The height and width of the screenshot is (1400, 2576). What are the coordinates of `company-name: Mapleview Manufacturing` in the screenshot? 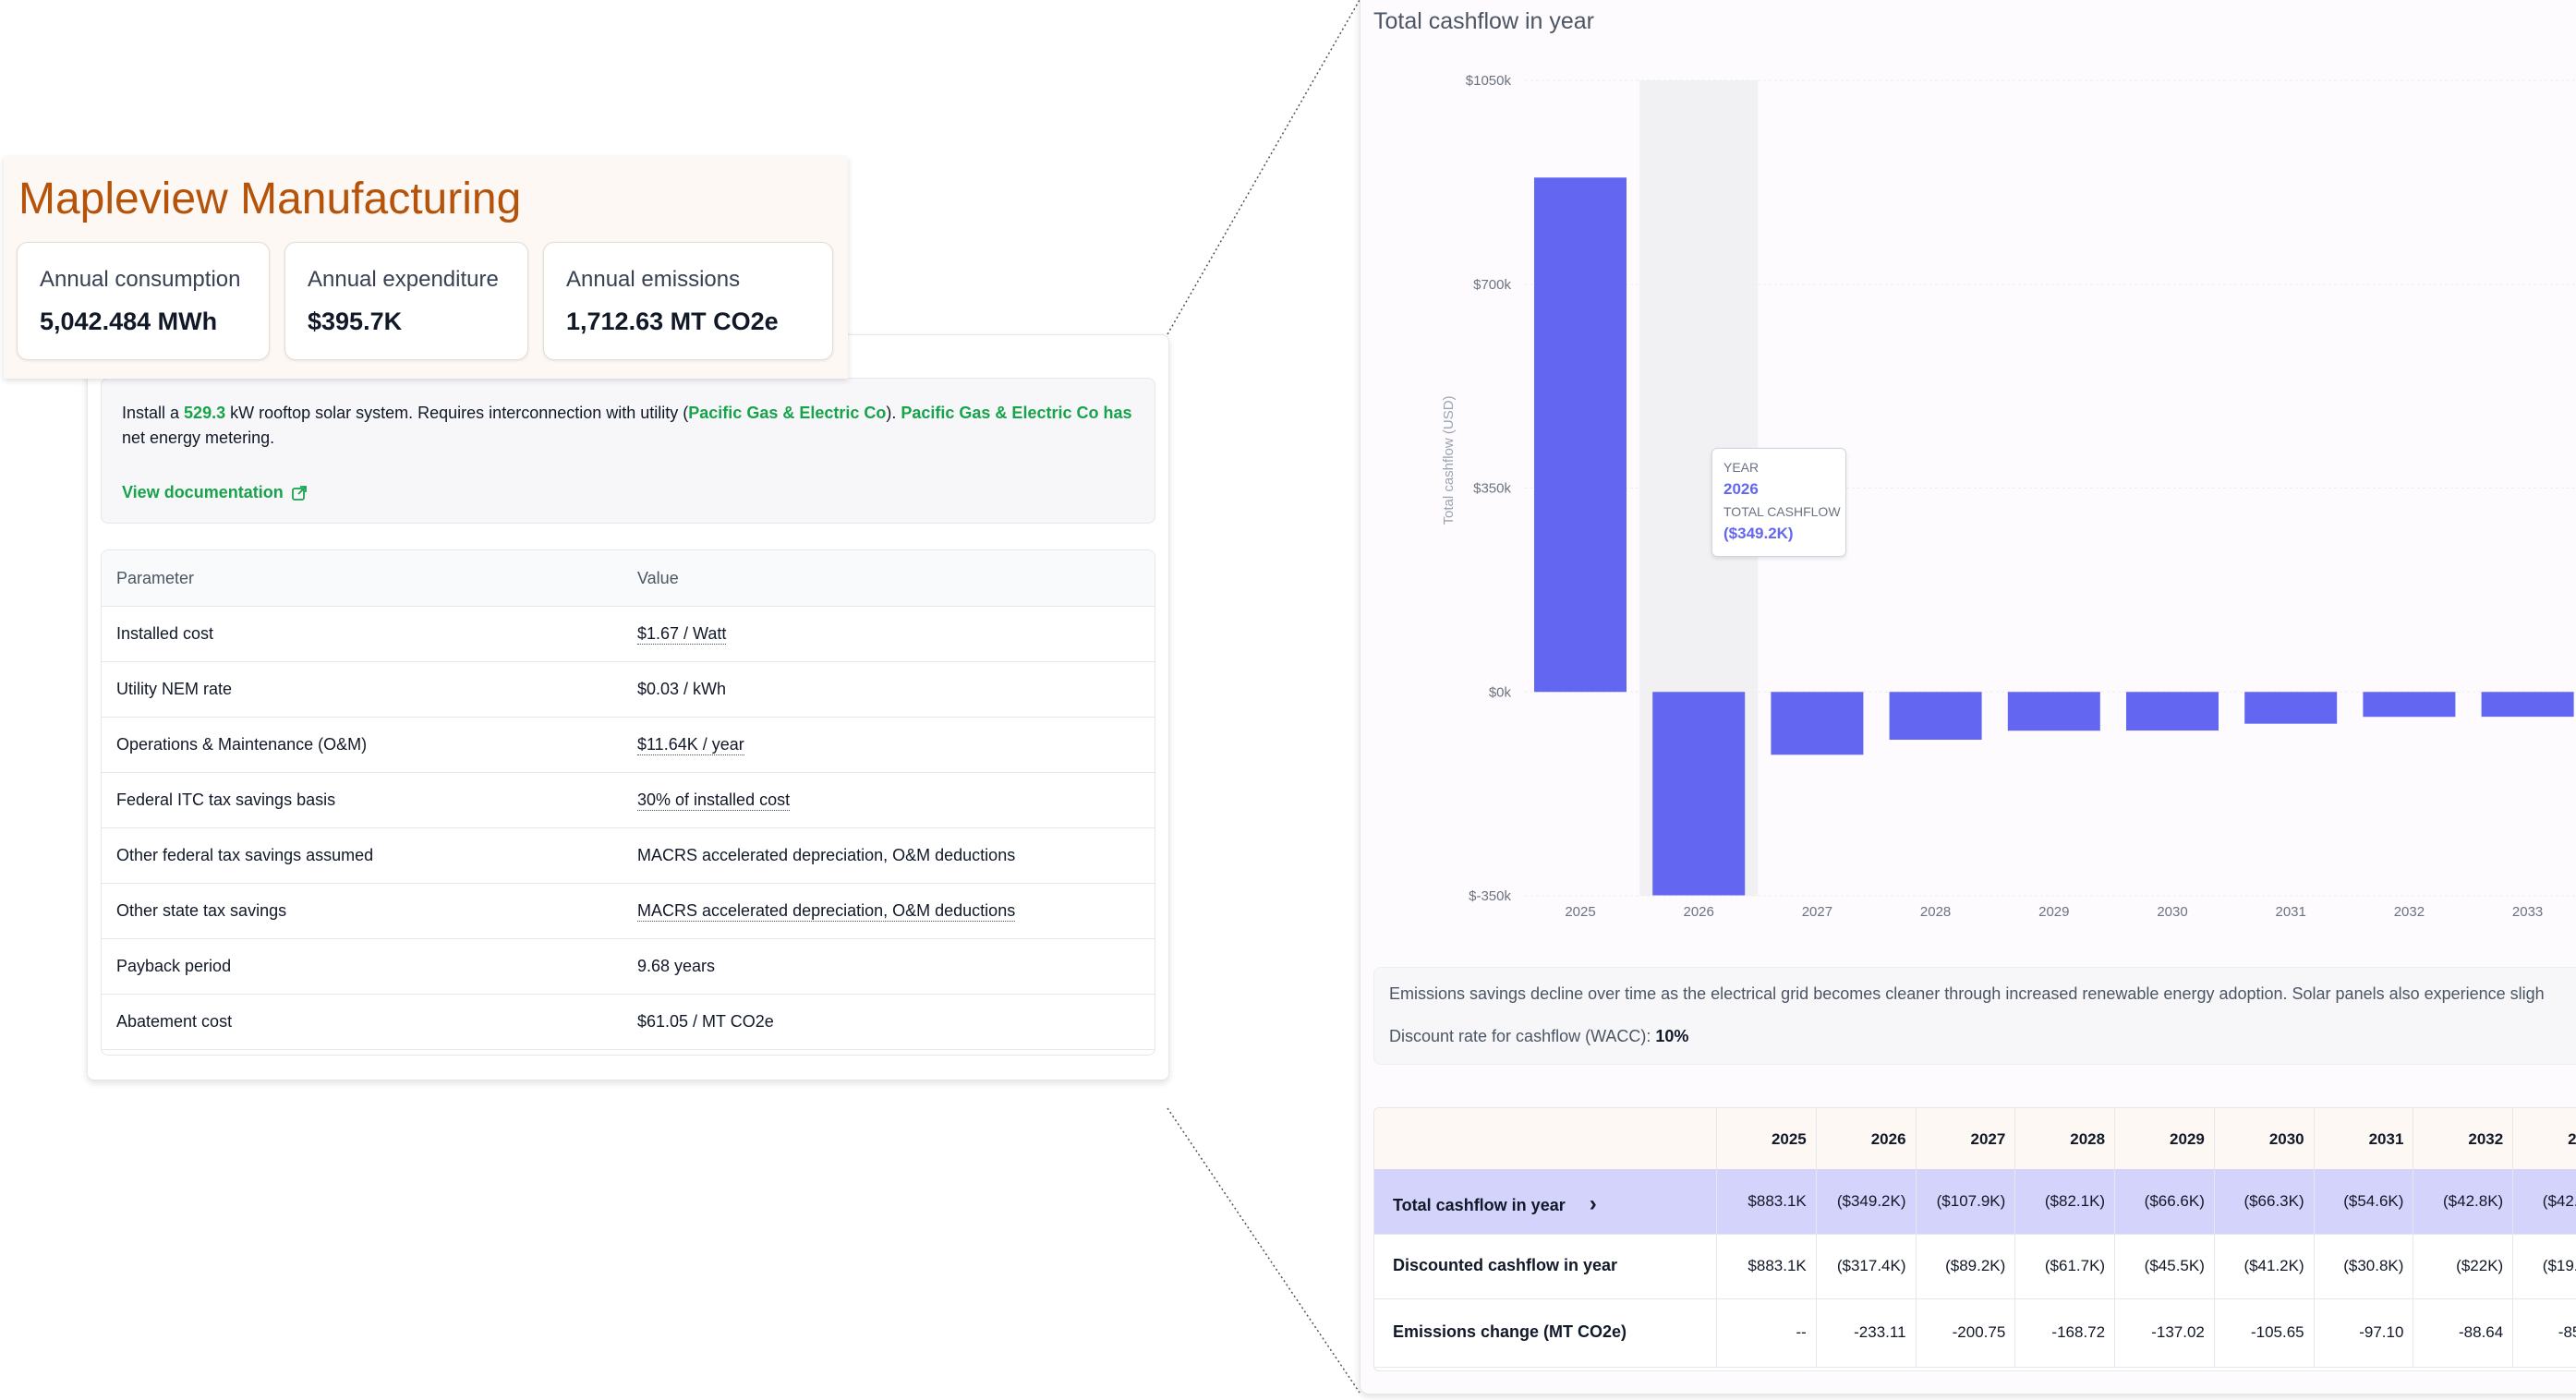 It's located at (270, 199).